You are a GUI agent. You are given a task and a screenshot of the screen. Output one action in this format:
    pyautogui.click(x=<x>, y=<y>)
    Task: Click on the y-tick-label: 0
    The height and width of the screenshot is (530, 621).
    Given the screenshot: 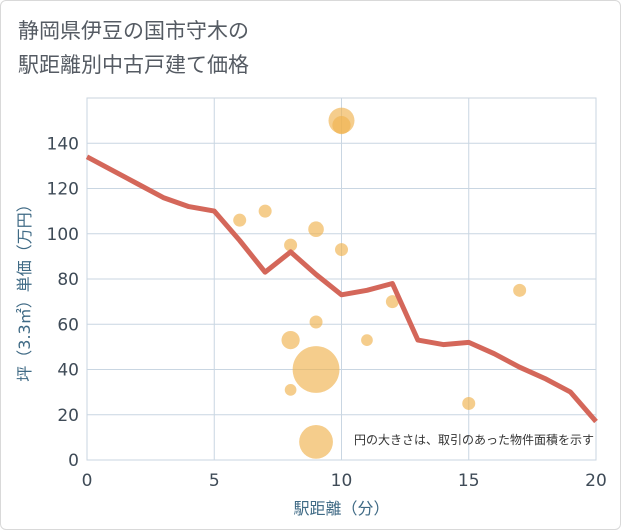 What is the action you would take?
    pyautogui.click(x=73, y=461)
    